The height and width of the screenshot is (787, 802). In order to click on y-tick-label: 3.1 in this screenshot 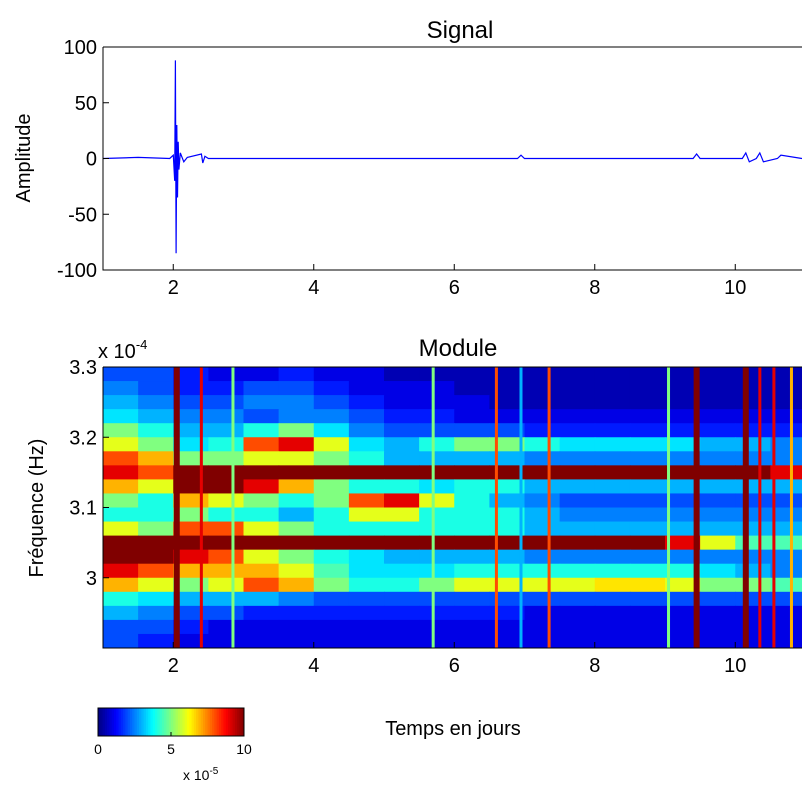, I will do `click(83, 509)`.